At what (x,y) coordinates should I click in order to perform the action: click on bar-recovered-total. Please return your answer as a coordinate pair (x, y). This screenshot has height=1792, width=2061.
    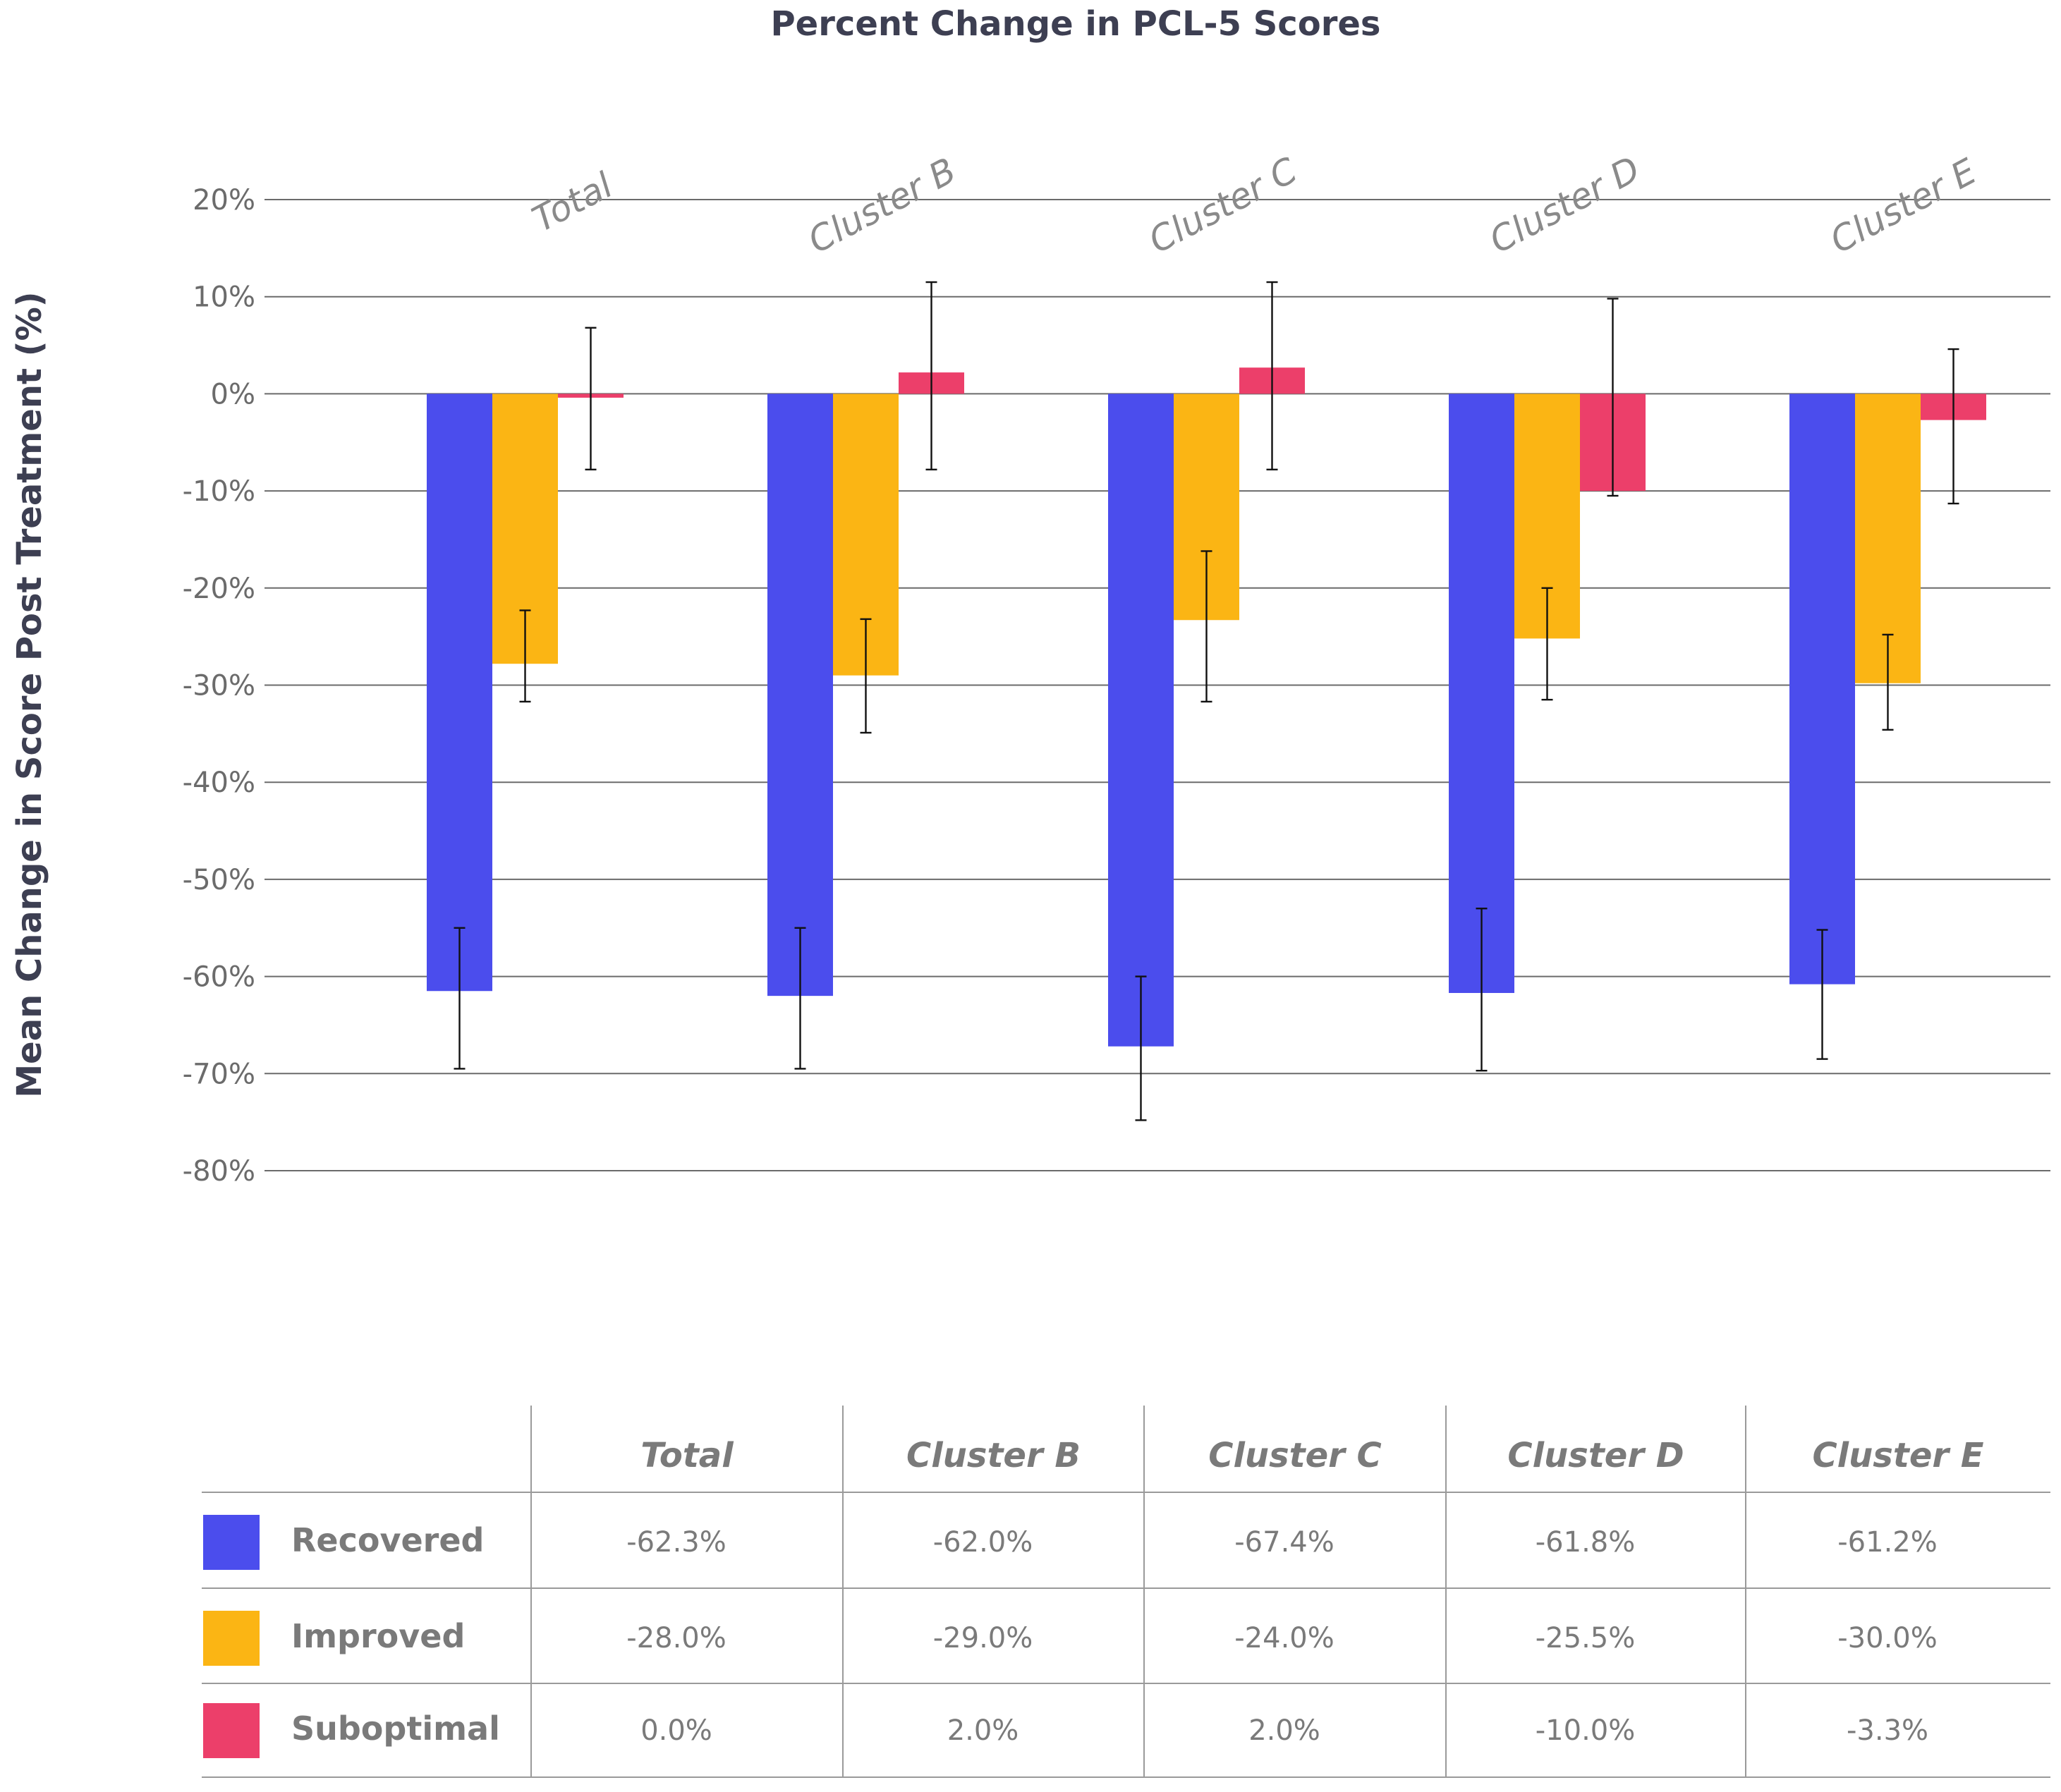
    Looking at the image, I should click on (460, 693).